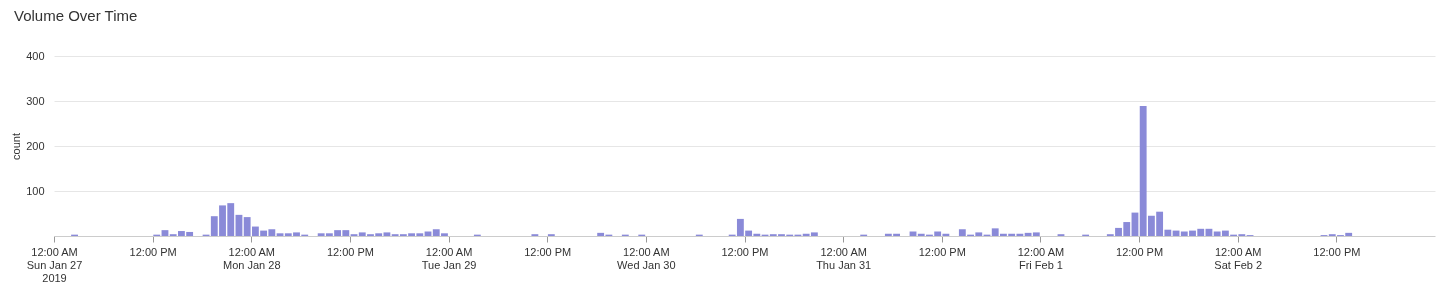 This screenshot has width=1450, height=302. Describe the element at coordinates (35, 100) in the screenshot. I see `y-tick-label: 300` at that location.